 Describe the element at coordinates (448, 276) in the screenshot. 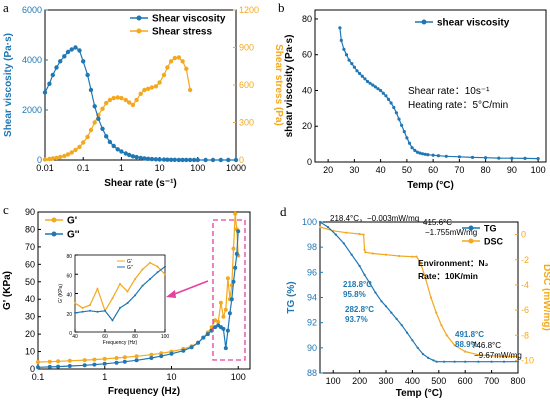

I see `panel-d-rate-text: Rate：10K/min` at that location.